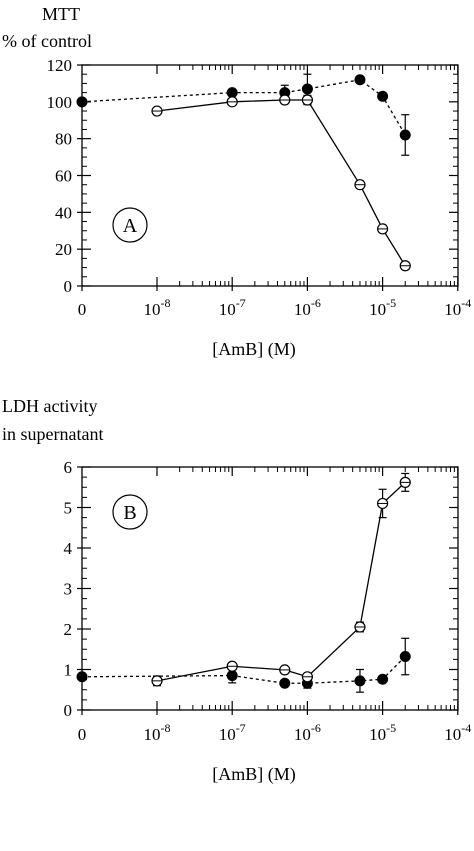 This screenshot has height=851, width=474. Describe the element at coordinates (68, 589) in the screenshot. I see `y-tick-label: 3` at that location.